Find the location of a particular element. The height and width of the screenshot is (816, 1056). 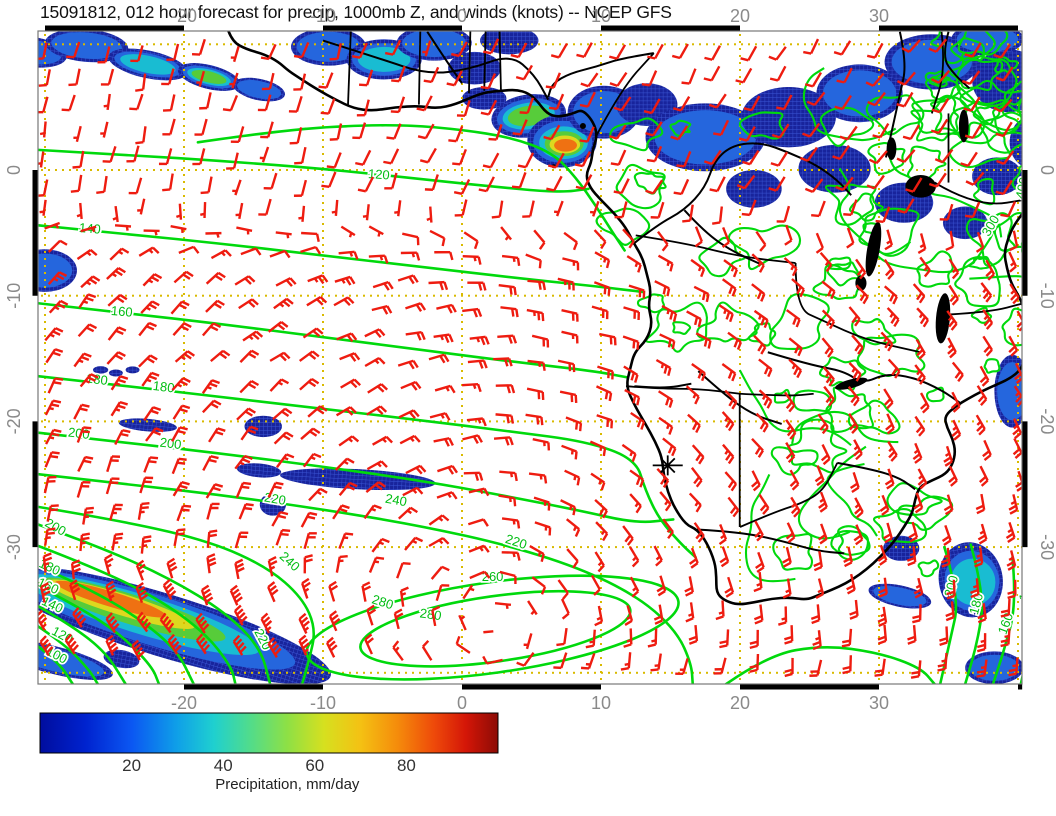

lake is located at coordinates (963, 126).